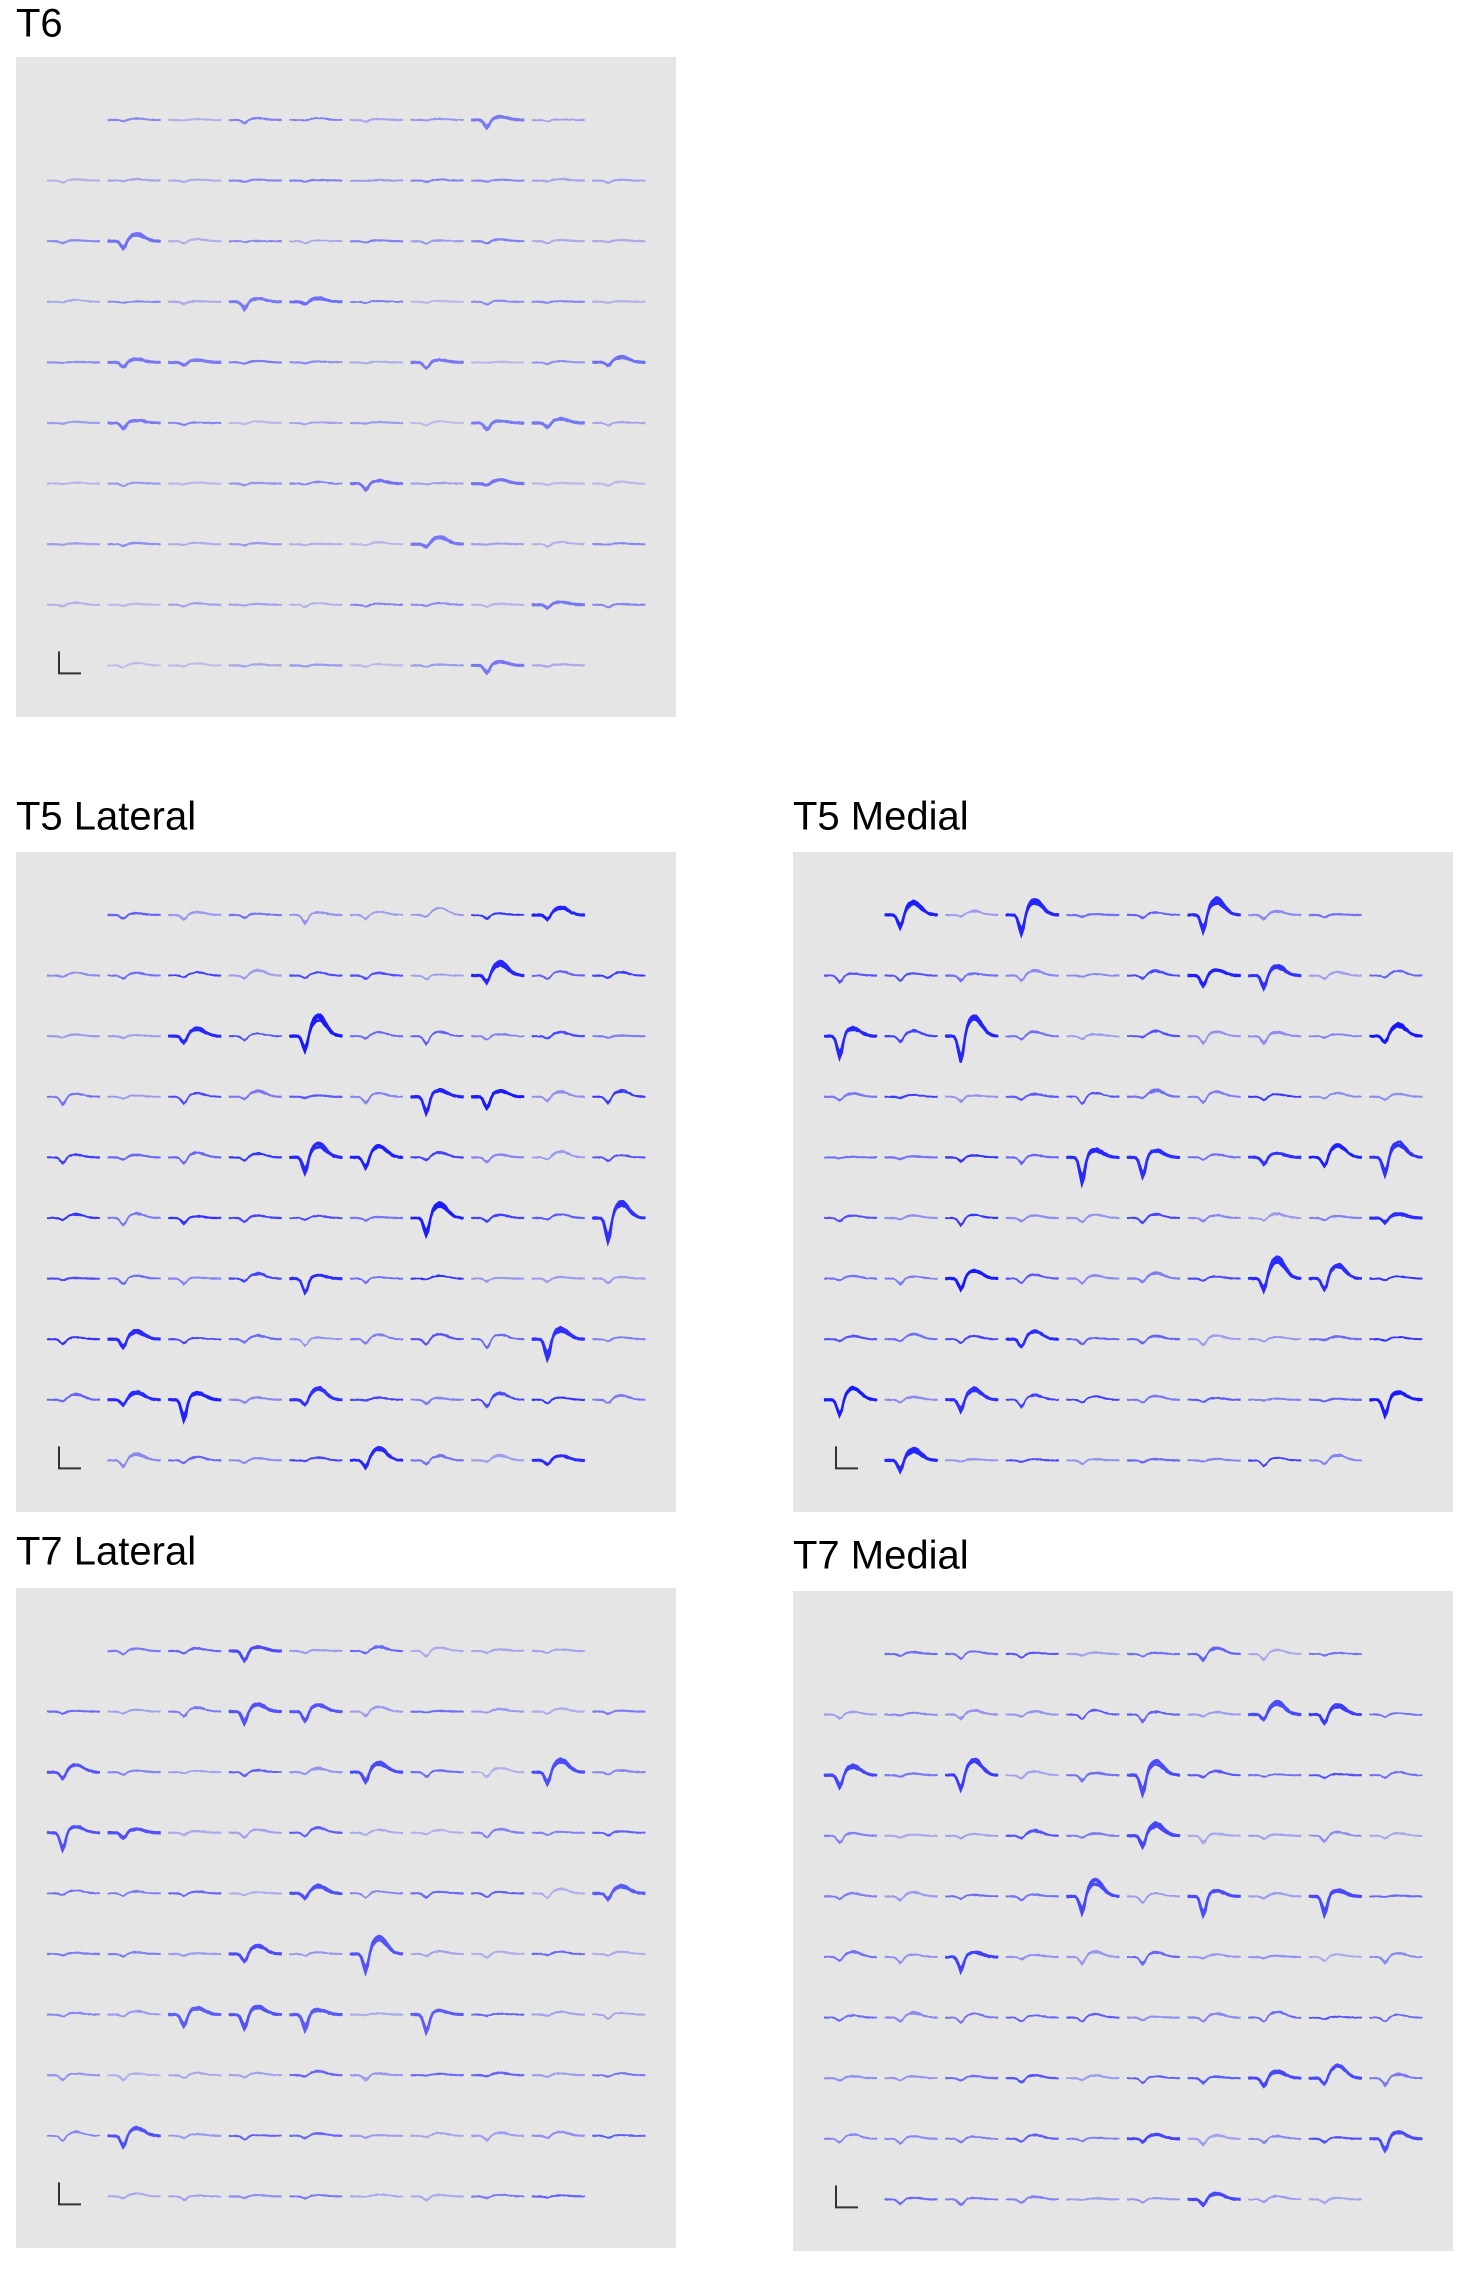 This screenshot has height=2272, width=1469. I want to click on scale-bar, so click(846, 2197).